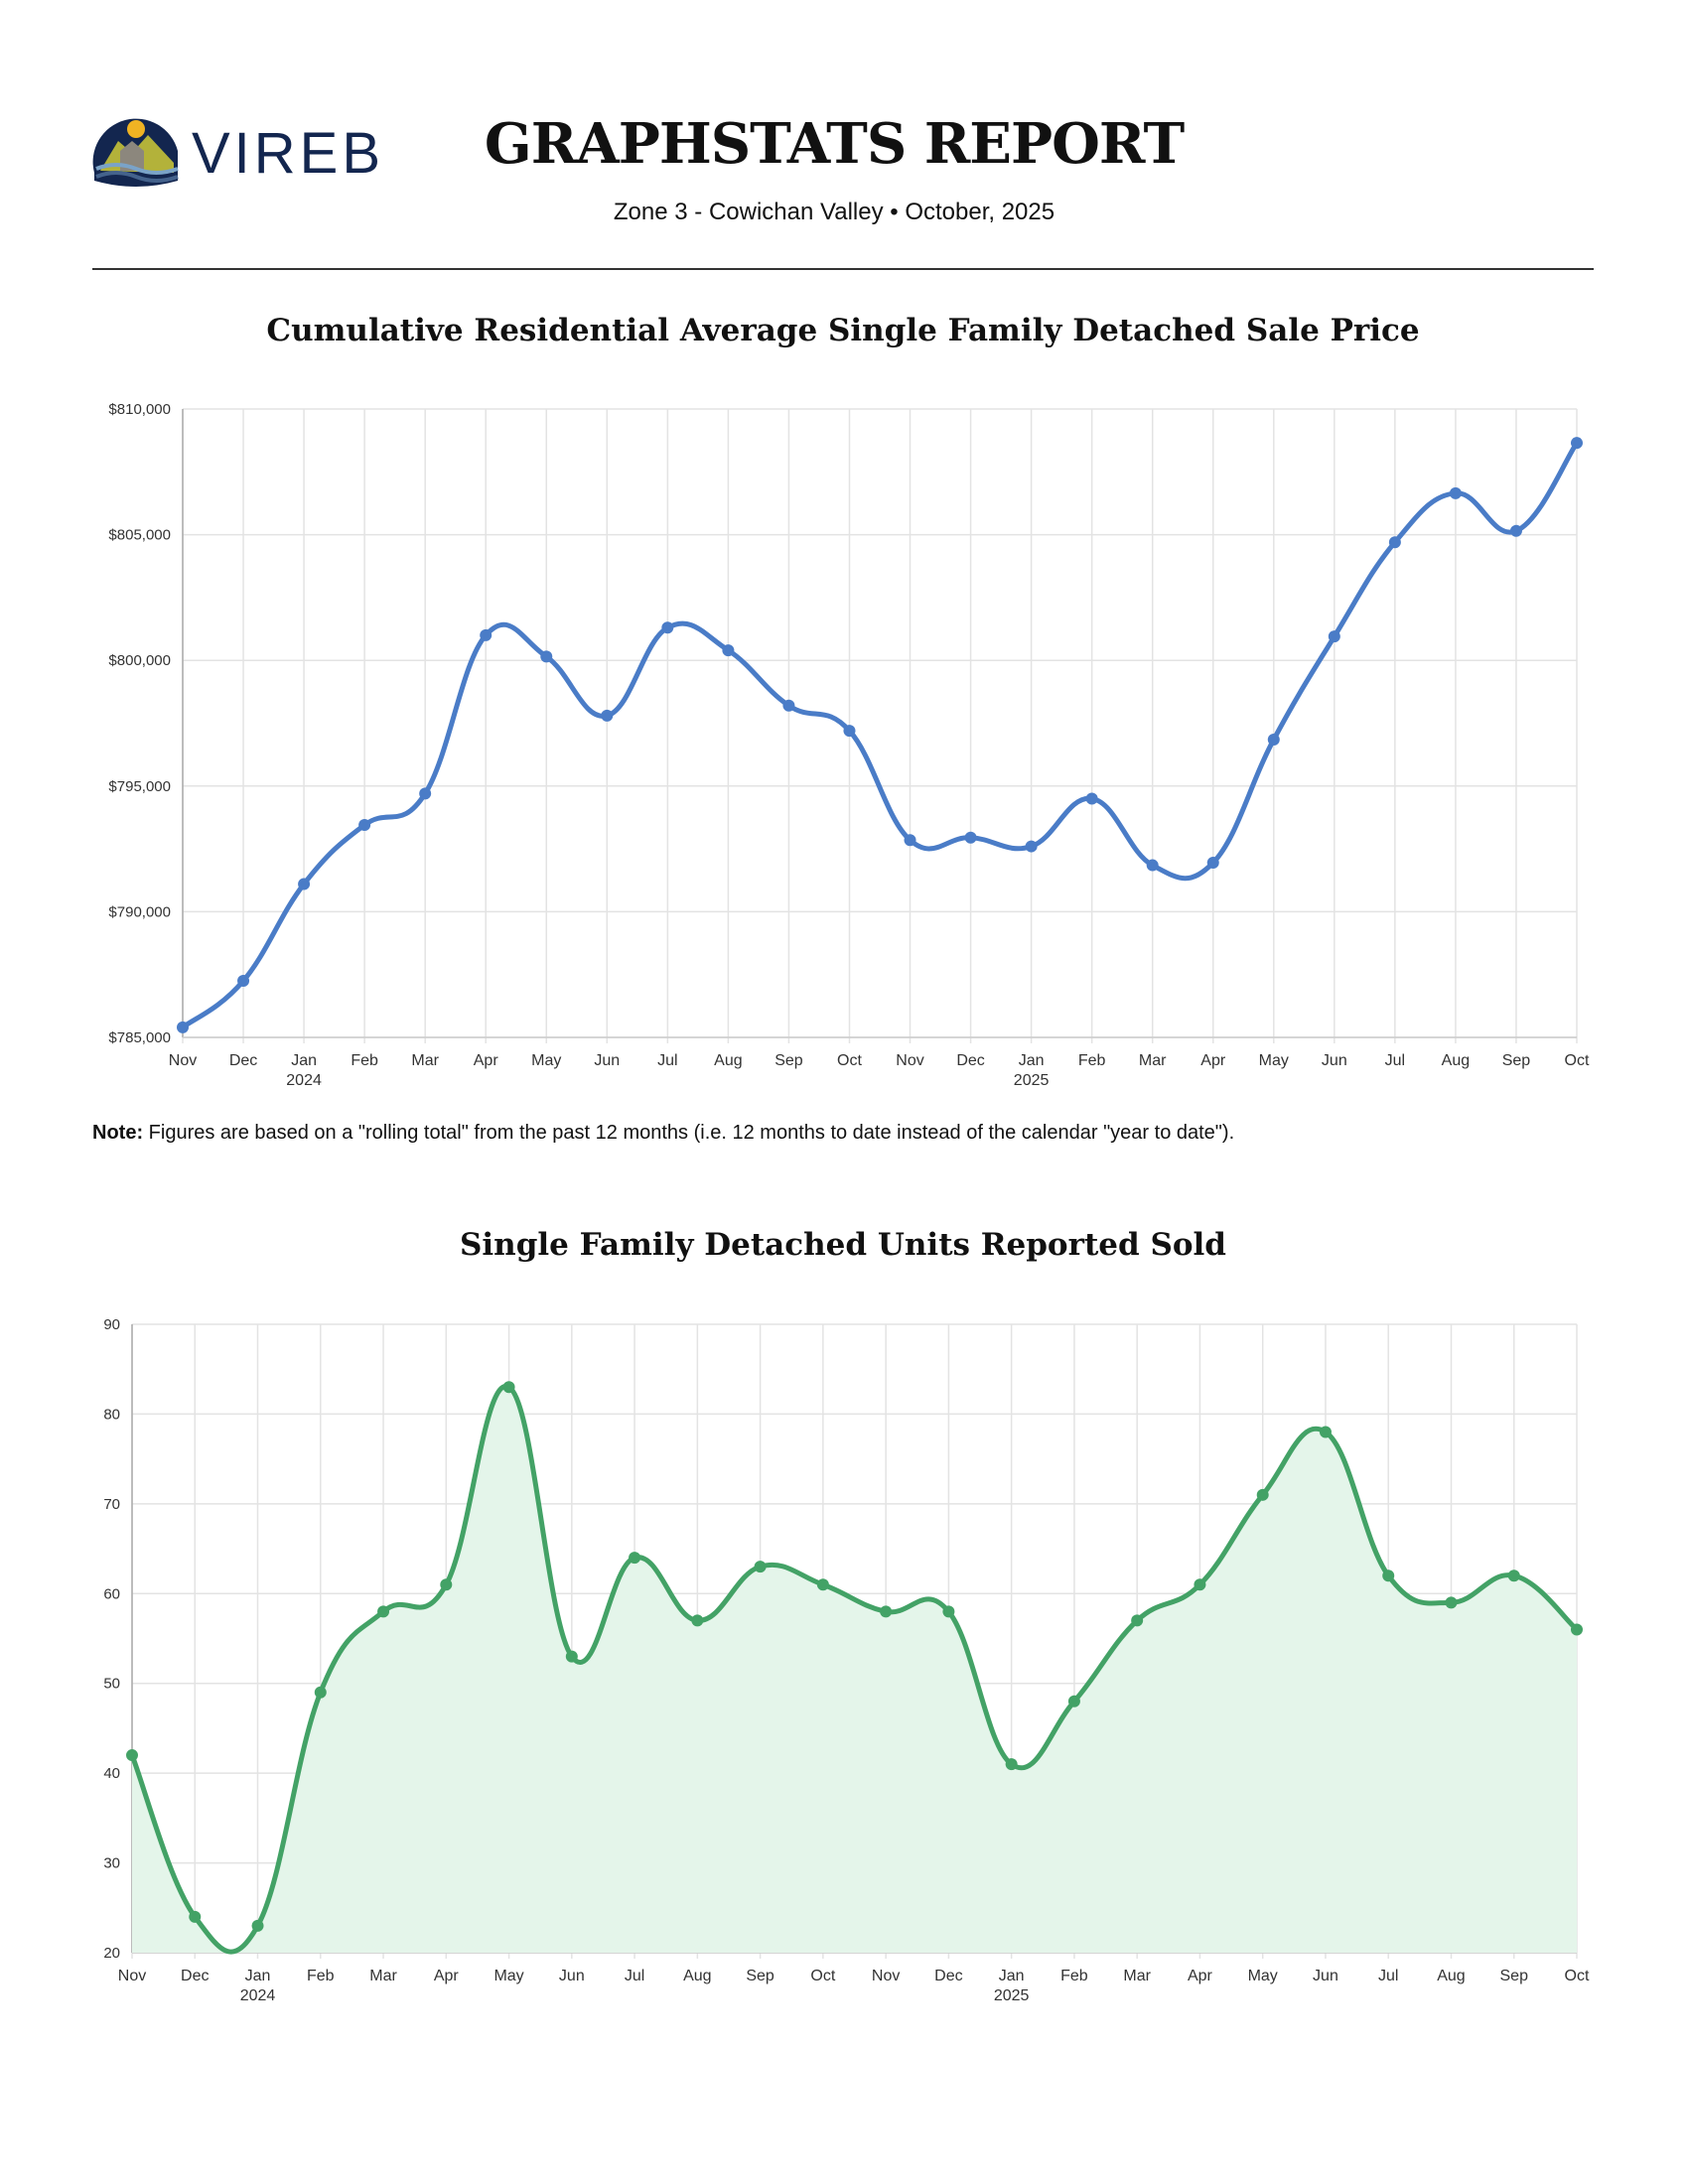  Describe the element at coordinates (980, 212) in the screenshot. I see `period-label: October, 2025` at that location.